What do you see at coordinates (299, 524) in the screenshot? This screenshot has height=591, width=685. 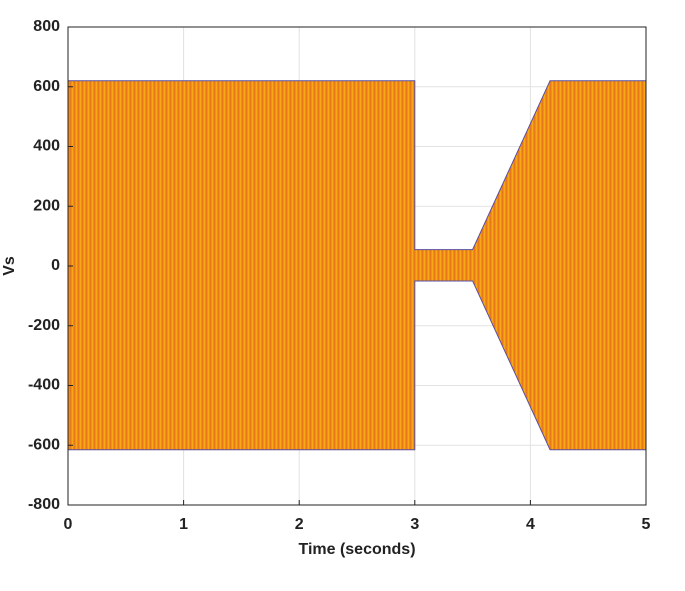 I see `x-tick-label: 2` at bounding box center [299, 524].